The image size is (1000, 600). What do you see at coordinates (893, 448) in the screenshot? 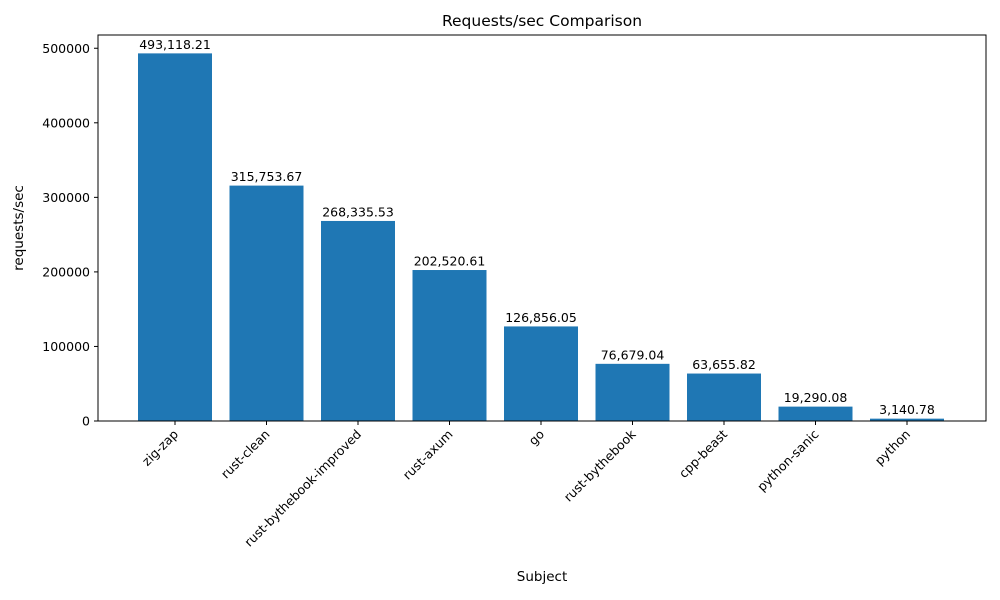
I see `x-tick-label-python: python` at bounding box center [893, 448].